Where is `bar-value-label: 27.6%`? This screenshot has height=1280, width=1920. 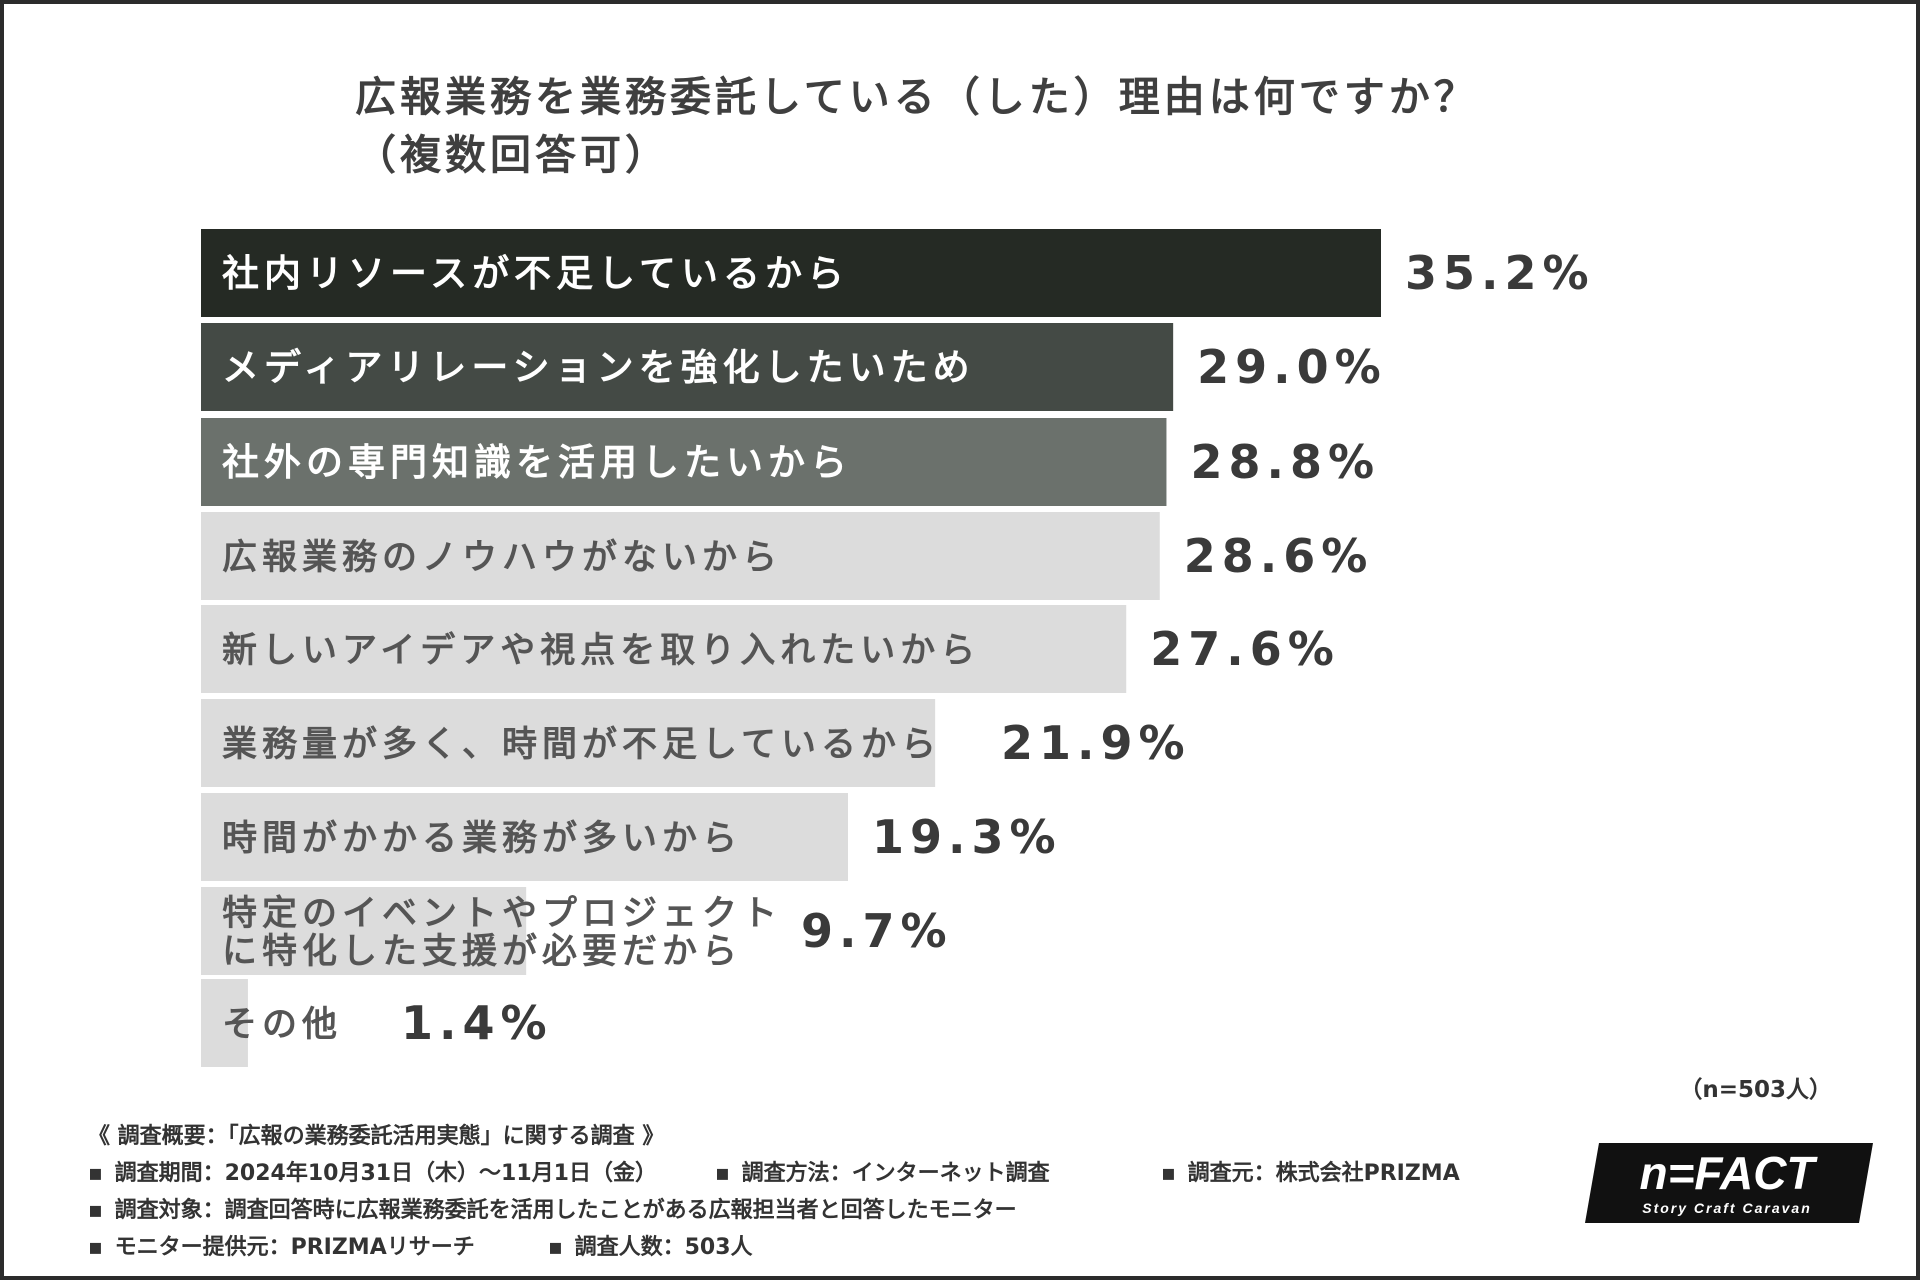
bar-value-label: 27.6% is located at coordinates (1245, 649).